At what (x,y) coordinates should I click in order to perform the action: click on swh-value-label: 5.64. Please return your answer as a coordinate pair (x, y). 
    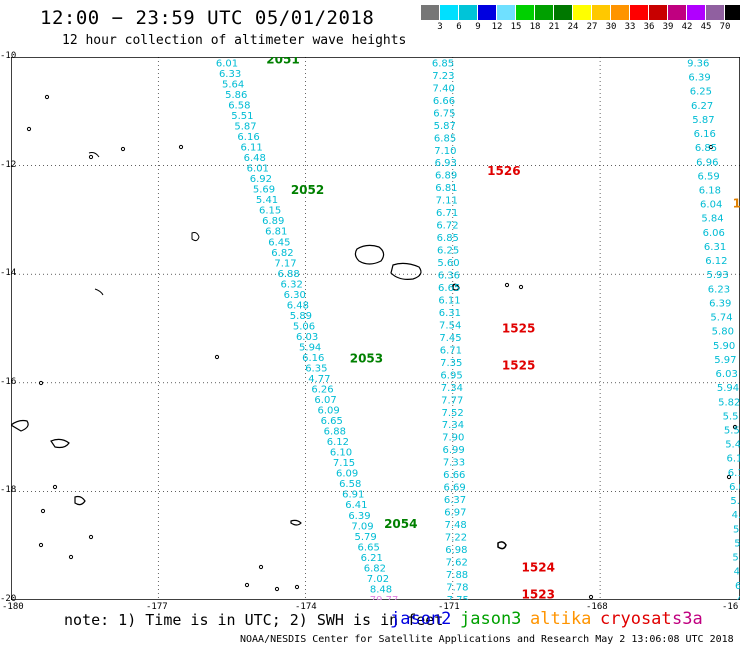
    Looking at the image, I should click on (233, 84).